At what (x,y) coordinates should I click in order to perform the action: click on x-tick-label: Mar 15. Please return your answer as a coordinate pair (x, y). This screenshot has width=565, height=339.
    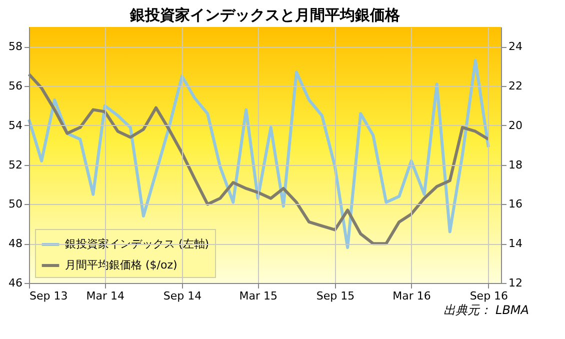
    Looking at the image, I should click on (258, 296).